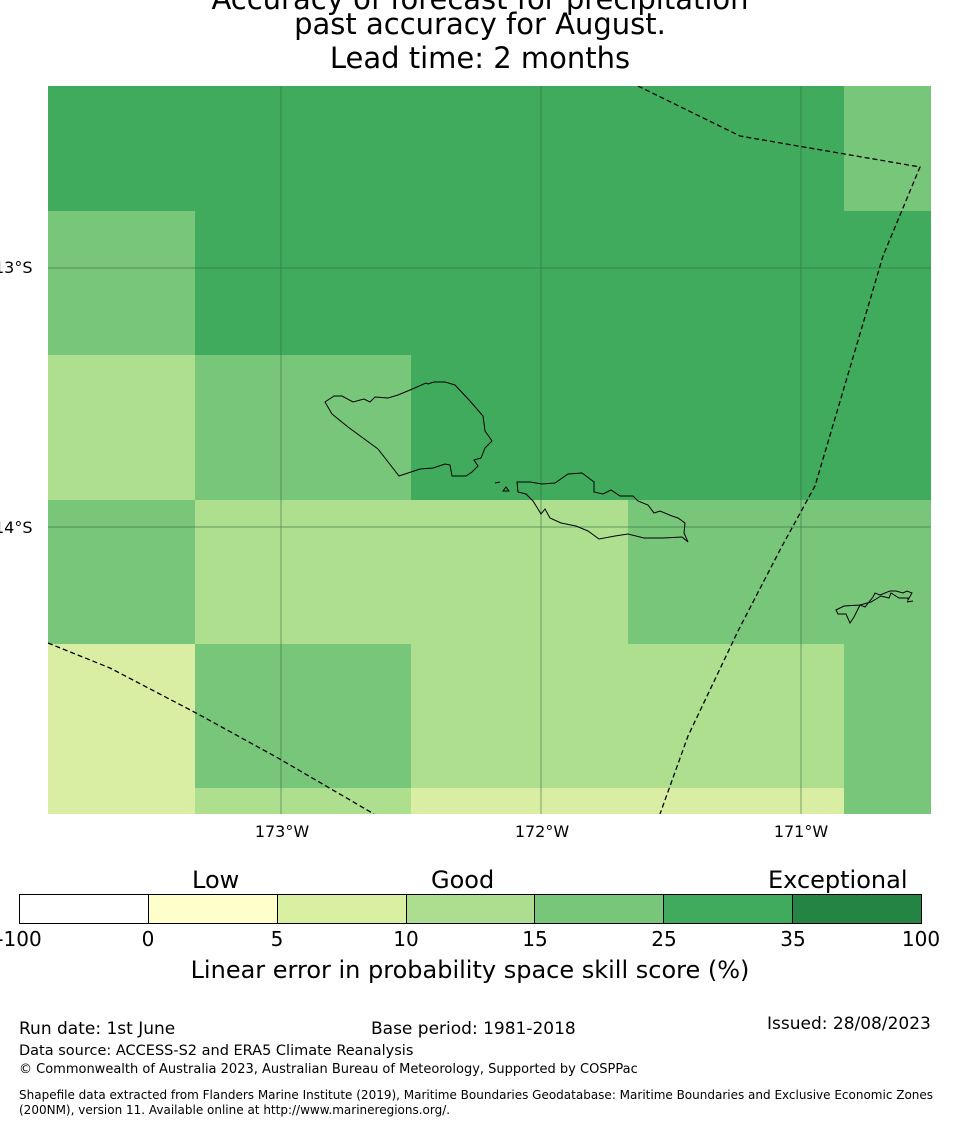  Describe the element at coordinates (921, 939) in the screenshot. I see `colorbar-tick: 100` at that location.